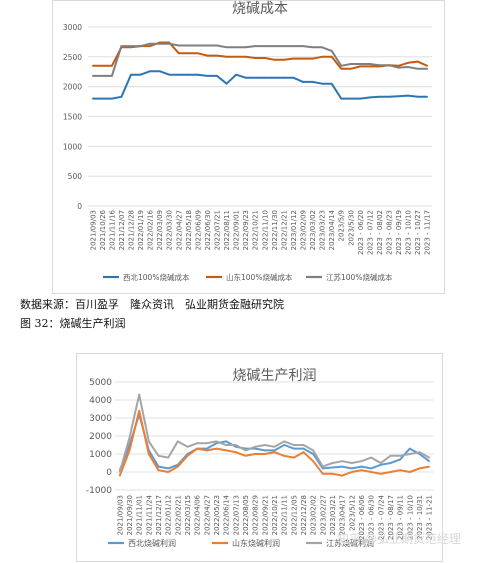 This screenshot has width=500, height=563. Describe the element at coordinates (169, 515) in the screenshot. I see `x-tick-label: 2022/01/12` at that location.